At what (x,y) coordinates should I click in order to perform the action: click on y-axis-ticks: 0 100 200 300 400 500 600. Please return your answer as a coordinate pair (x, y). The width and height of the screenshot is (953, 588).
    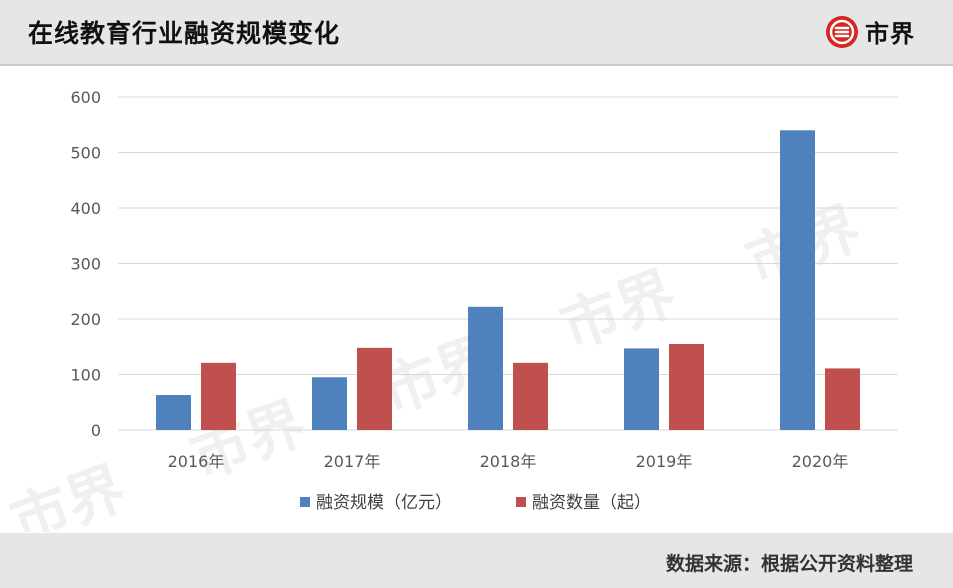
    Looking at the image, I should click on (85, 264).